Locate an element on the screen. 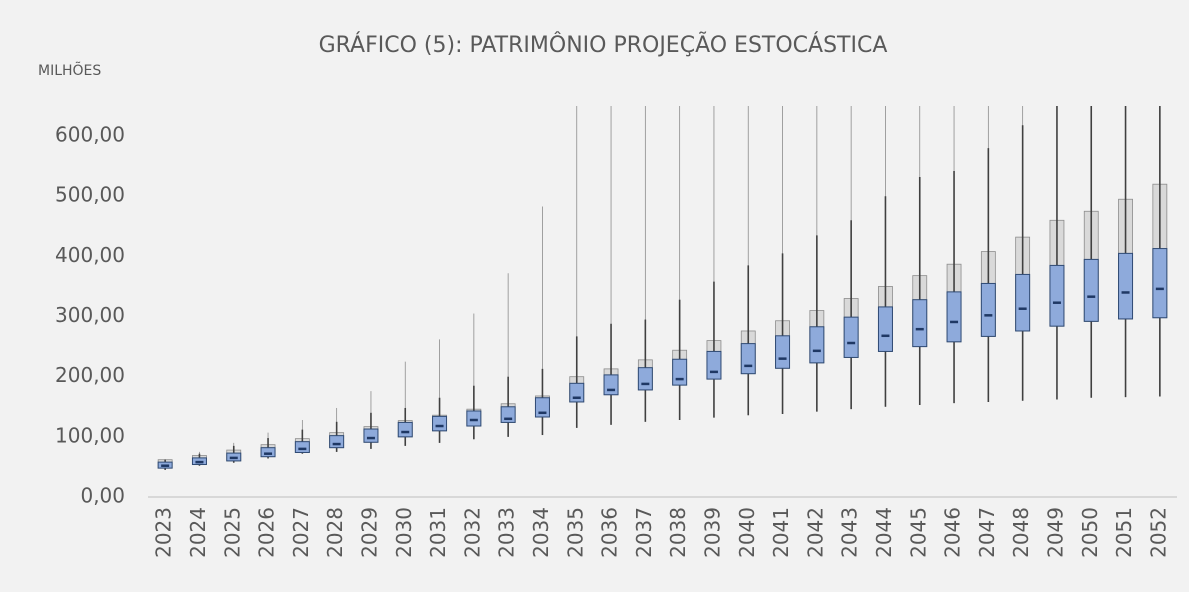  x-tick-label: 2047 is located at coordinates (987, 532).